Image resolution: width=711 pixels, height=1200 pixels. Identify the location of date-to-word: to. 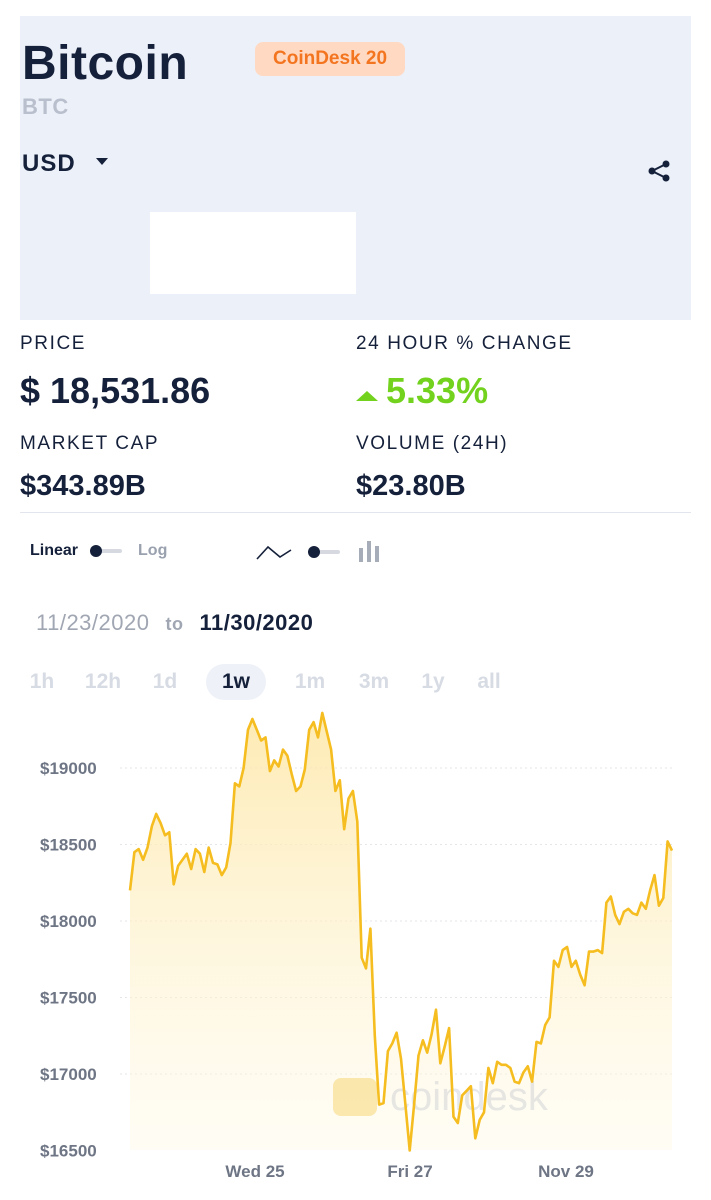
(174, 624).